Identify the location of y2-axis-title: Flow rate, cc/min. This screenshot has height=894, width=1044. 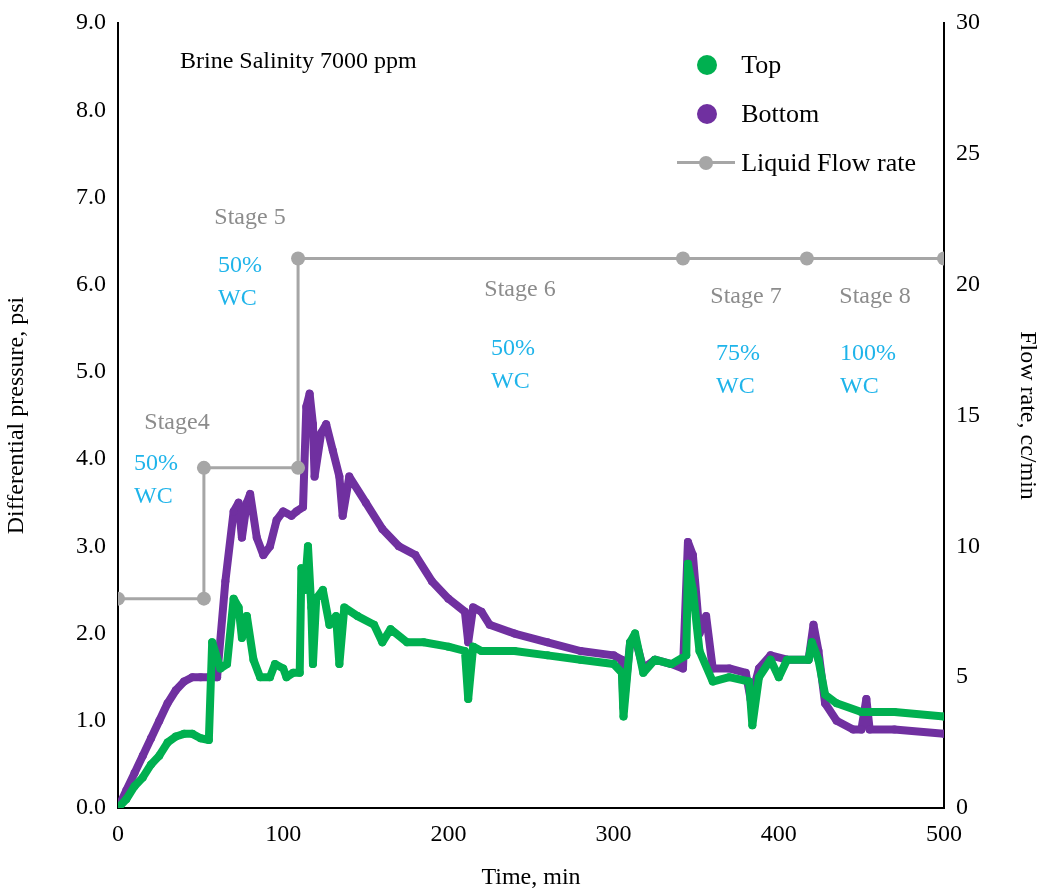
(1029, 415).